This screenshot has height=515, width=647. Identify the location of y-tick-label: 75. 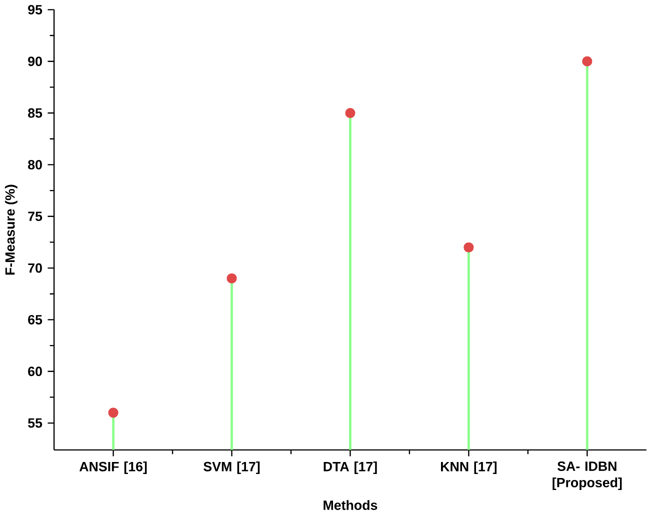
(35, 217).